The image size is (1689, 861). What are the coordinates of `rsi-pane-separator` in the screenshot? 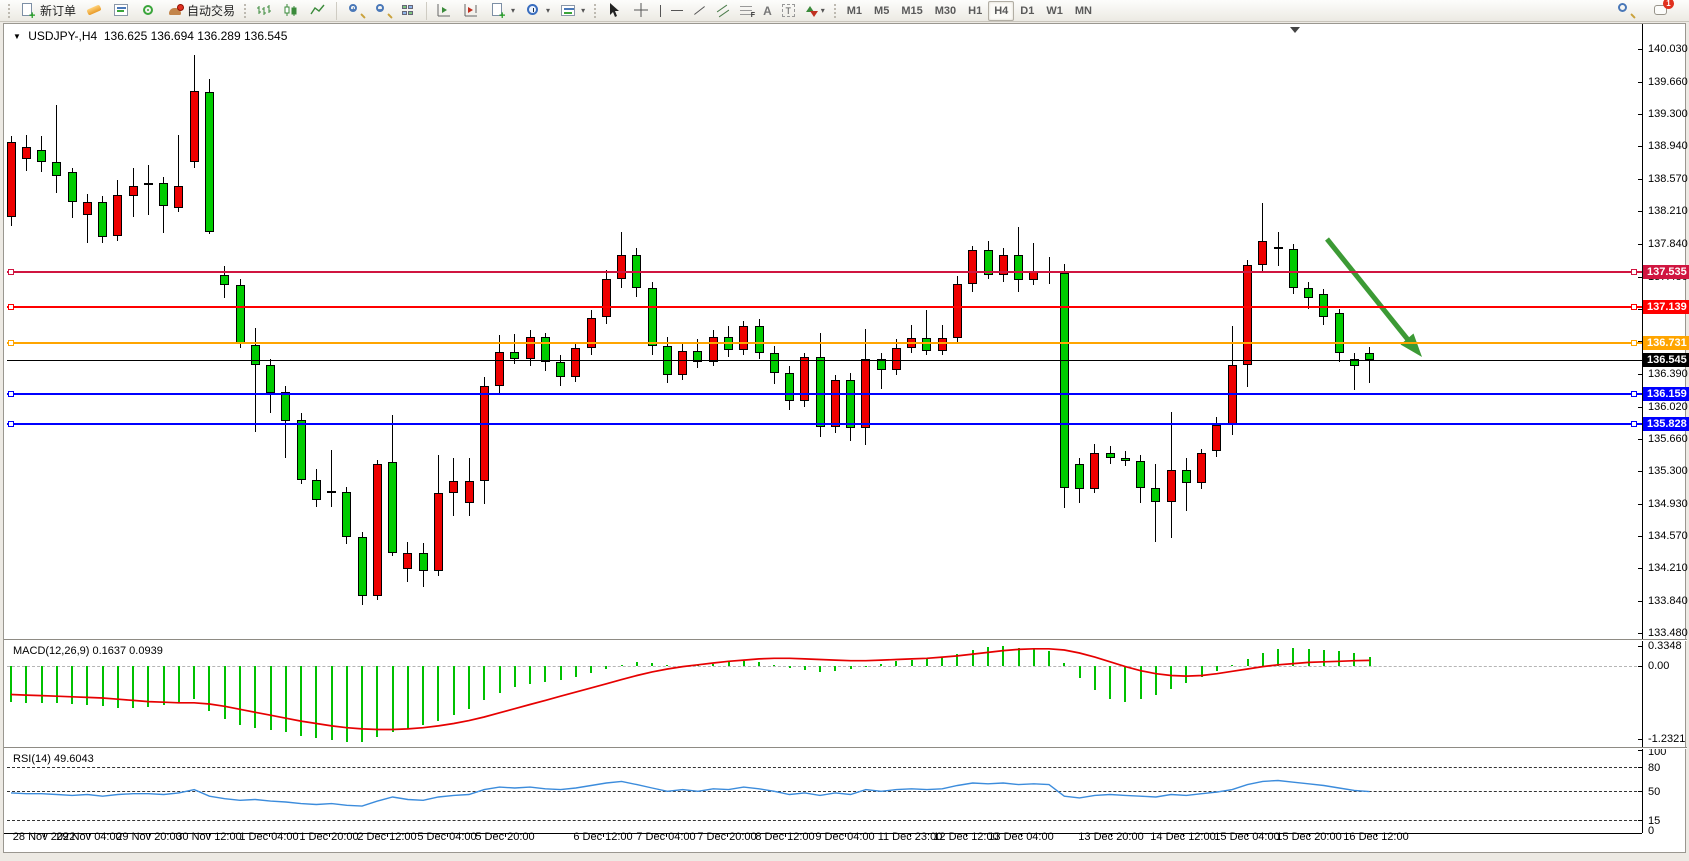 It's located at (845, 748).